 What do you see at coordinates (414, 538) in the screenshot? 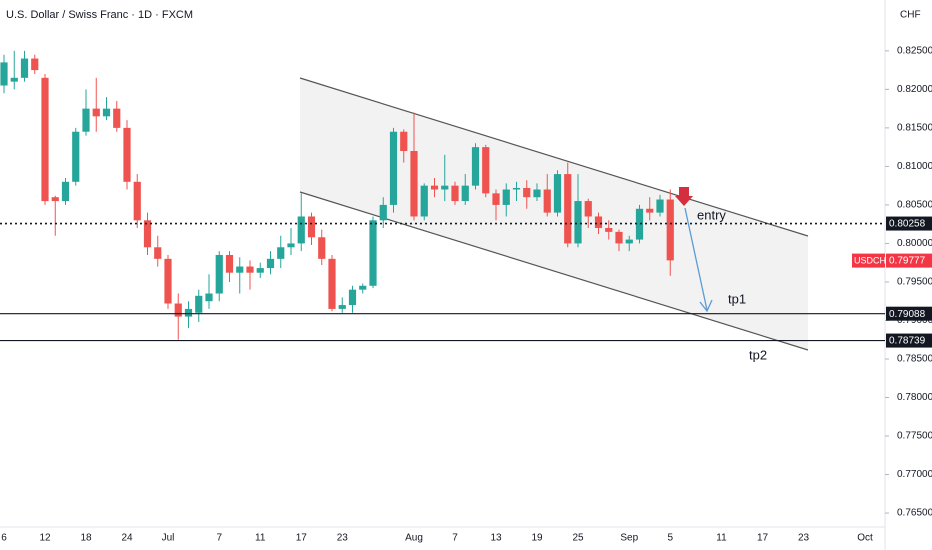
I see `x-tick-label: Aug` at bounding box center [414, 538].